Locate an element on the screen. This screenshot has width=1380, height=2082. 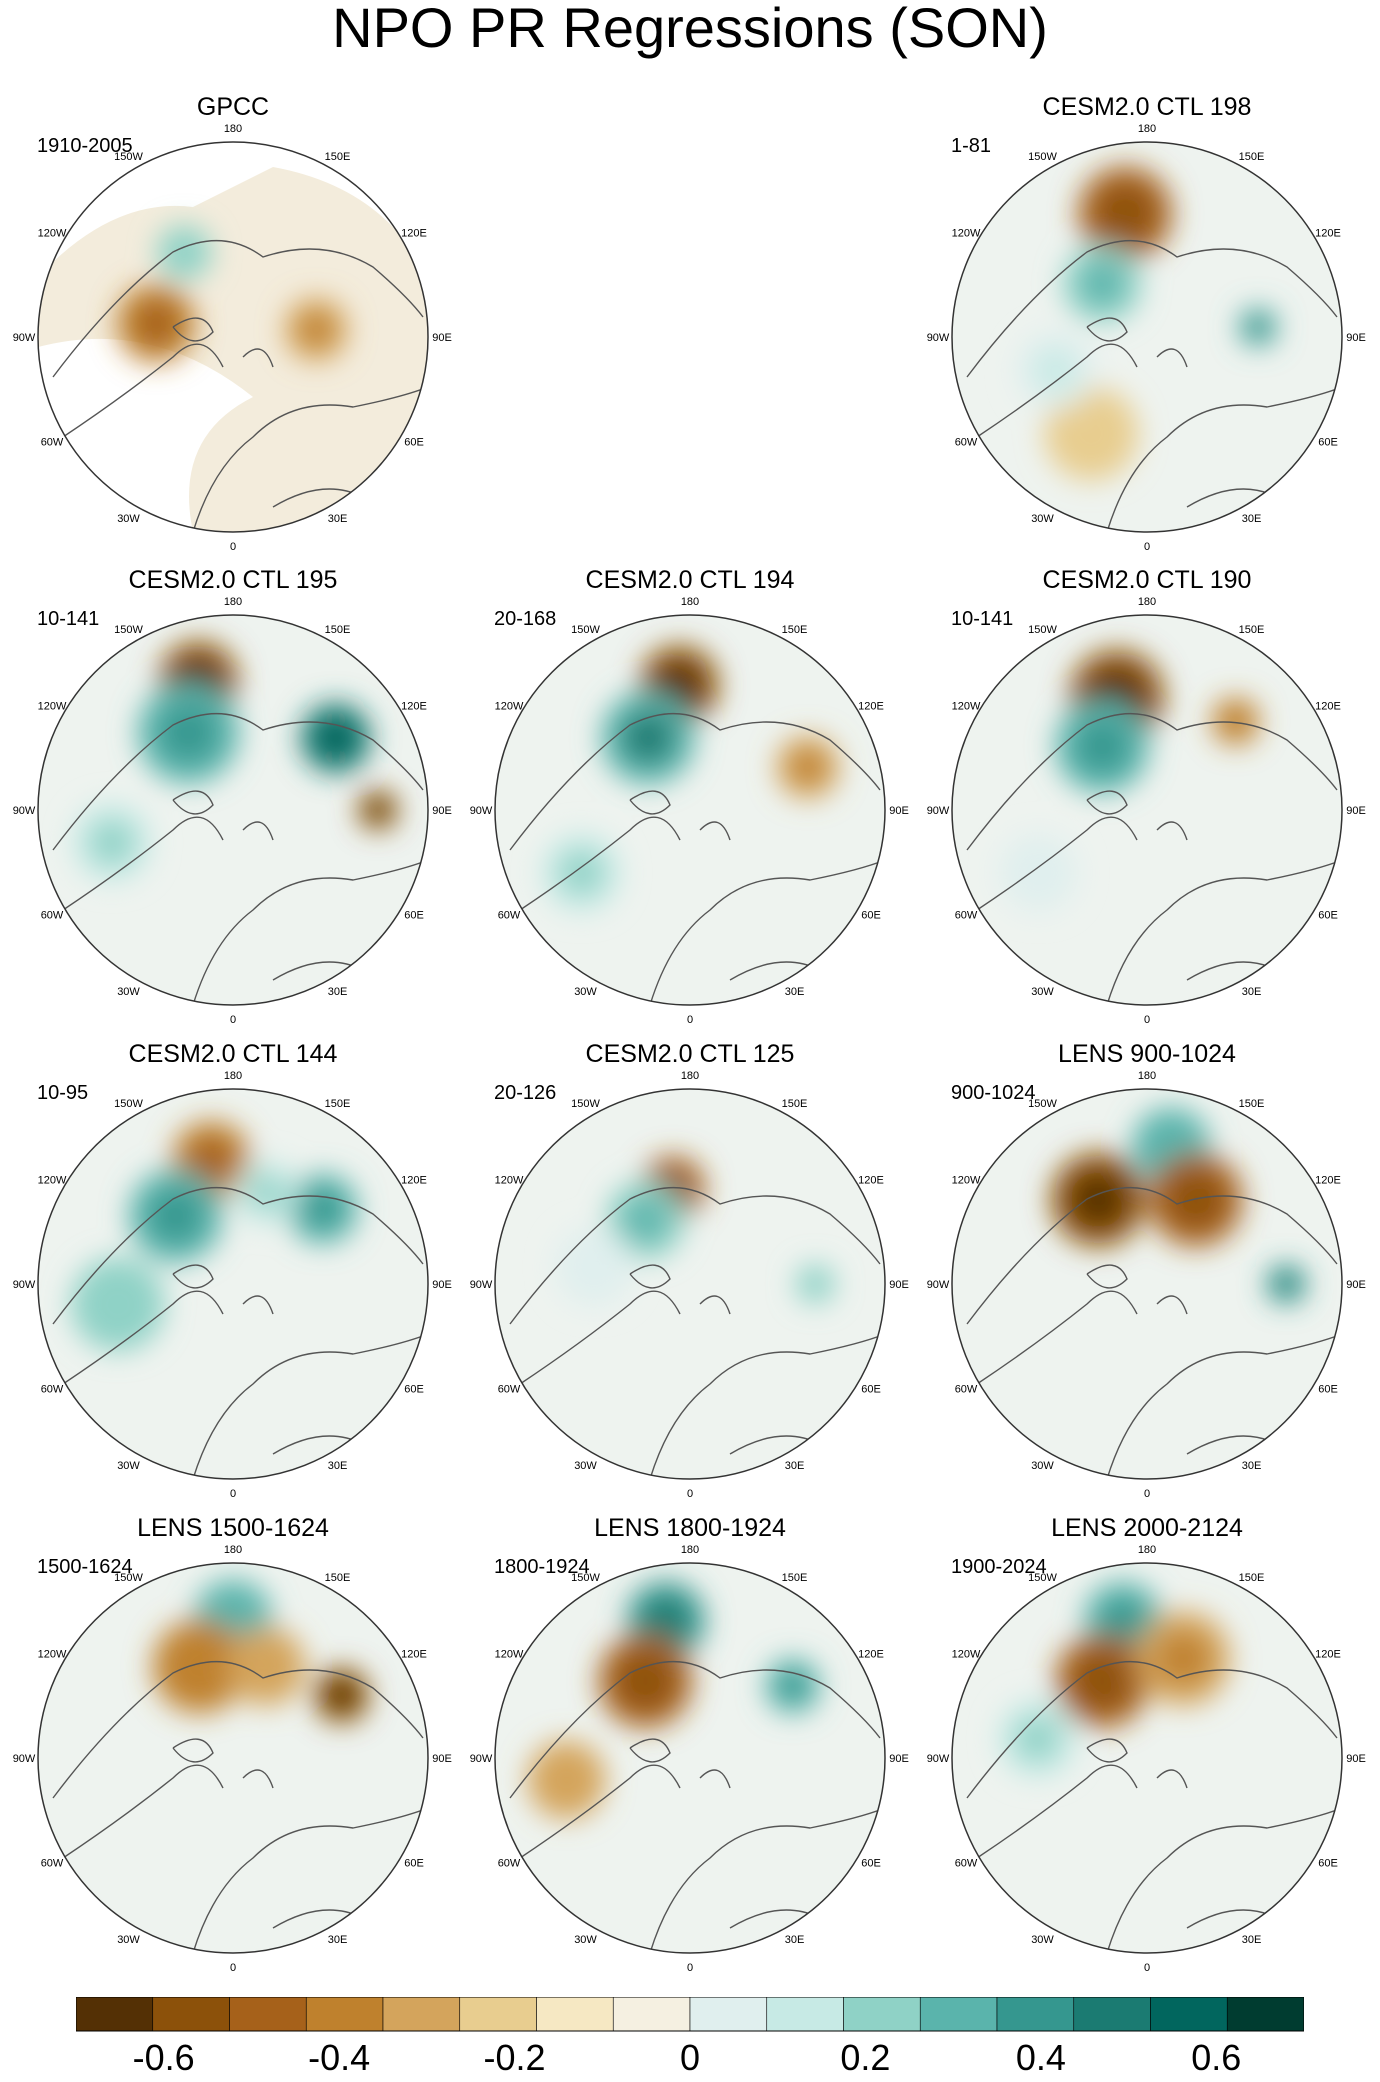
panel-period-label: 1-81 is located at coordinates (971, 146).